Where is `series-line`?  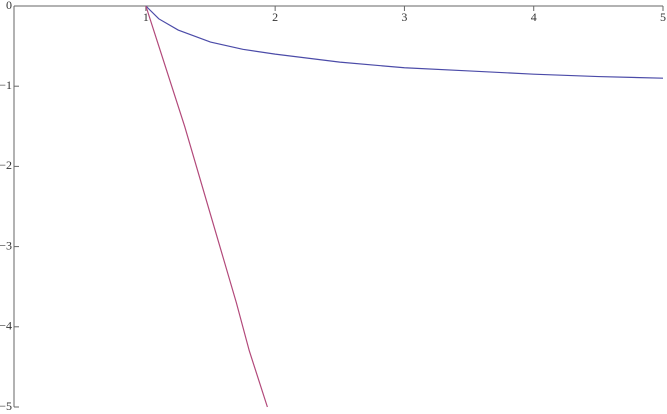 series-line is located at coordinates (404, 42).